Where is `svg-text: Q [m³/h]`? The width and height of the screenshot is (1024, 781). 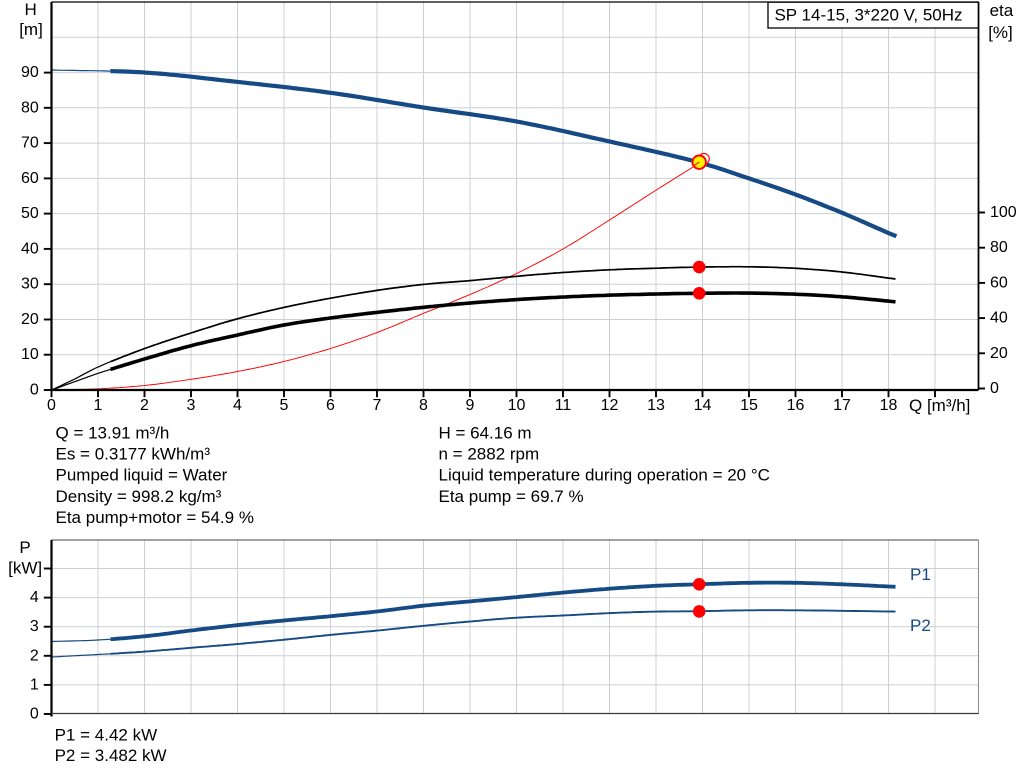 svg-text: Q [m³/h] is located at coordinates (939, 405).